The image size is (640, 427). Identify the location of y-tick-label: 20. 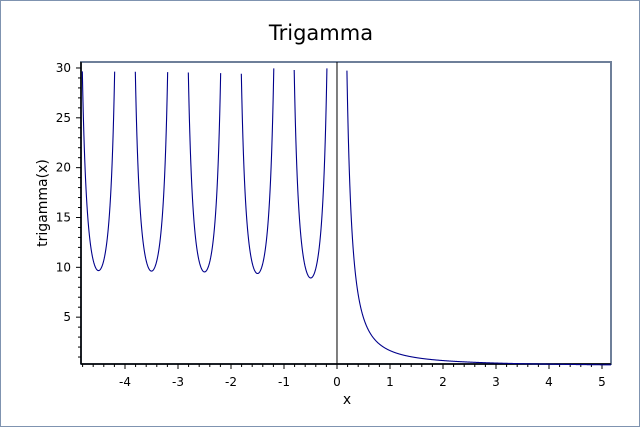
(63, 168).